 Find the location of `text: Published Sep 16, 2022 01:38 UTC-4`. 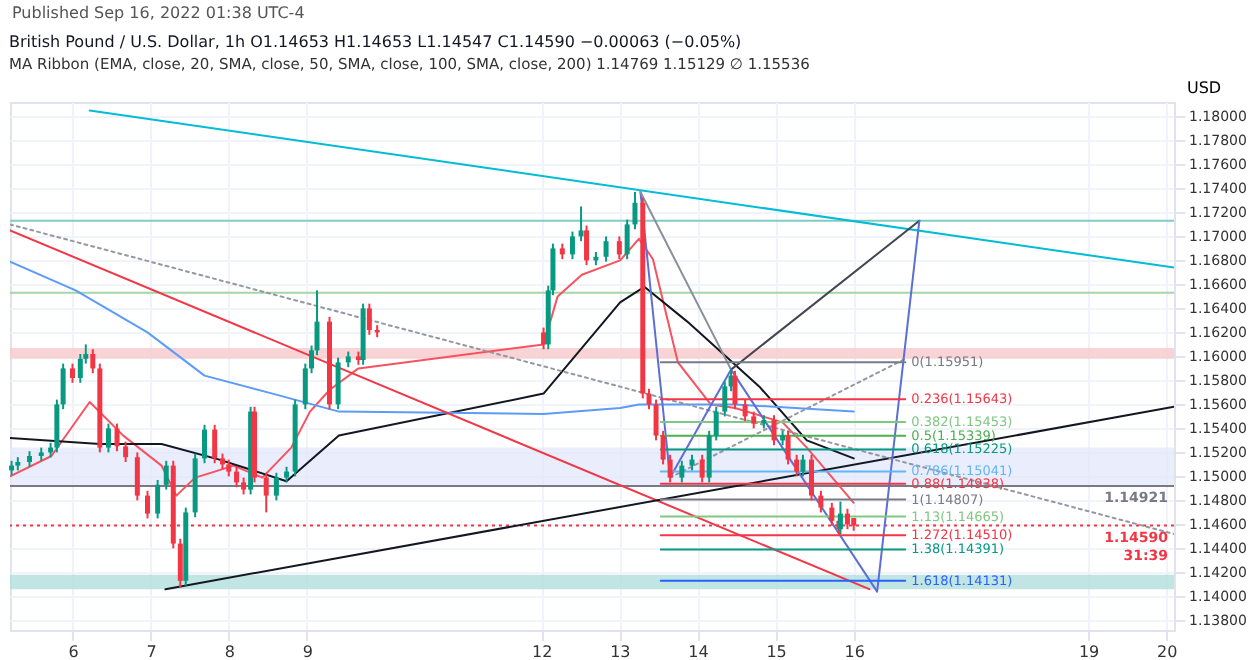

text: Published Sep 16, 2022 01:38 UTC-4 is located at coordinates (158, 14).